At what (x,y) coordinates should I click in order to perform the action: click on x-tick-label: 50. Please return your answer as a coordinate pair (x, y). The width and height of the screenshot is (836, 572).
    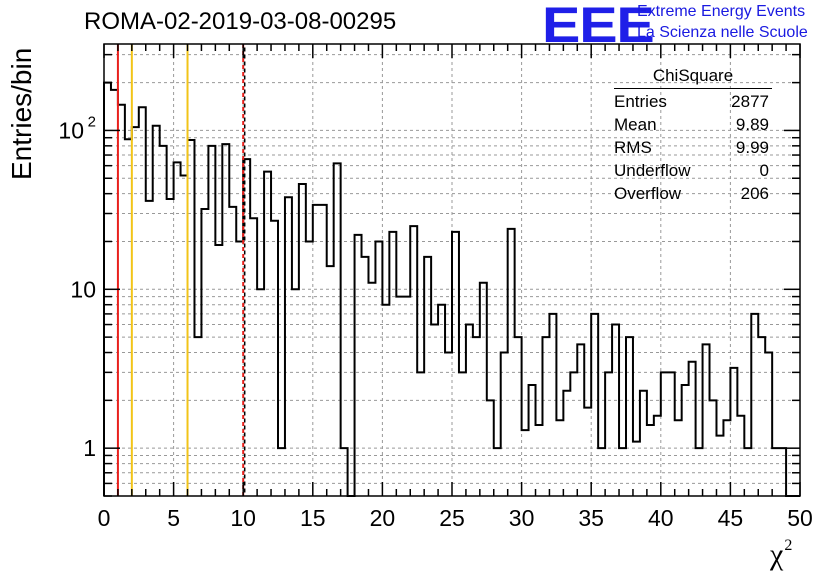
    Looking at the image, I should click on (800, 518).